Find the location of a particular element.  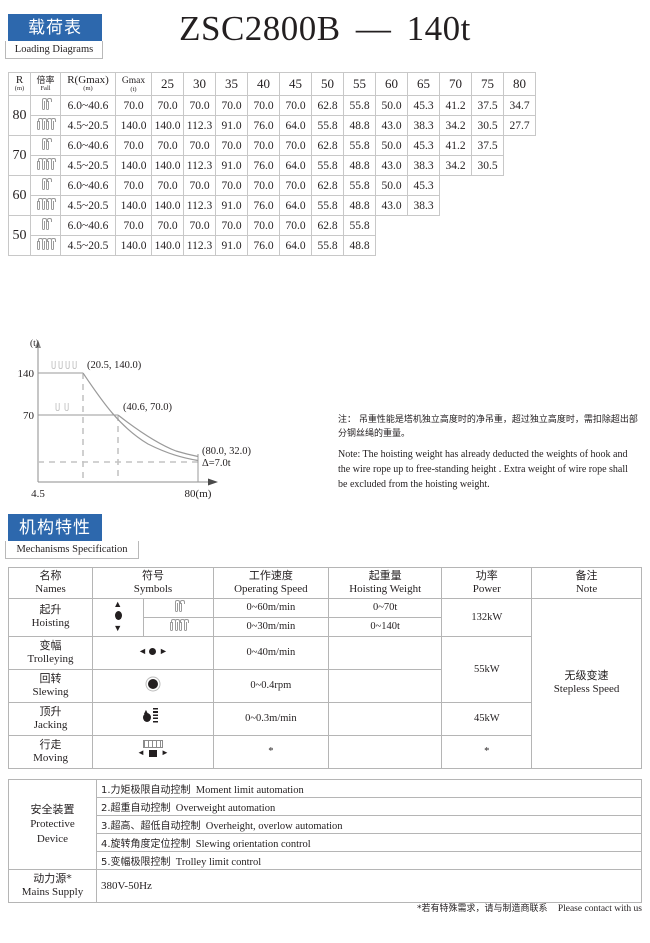

mech-fall-symbol is located at coordinates (178, 626).